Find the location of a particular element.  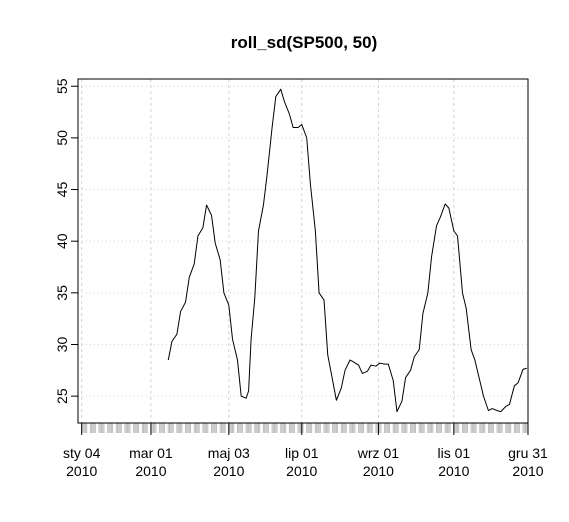

x-tick-label: maj 03 is located at coordinates (229, 453).